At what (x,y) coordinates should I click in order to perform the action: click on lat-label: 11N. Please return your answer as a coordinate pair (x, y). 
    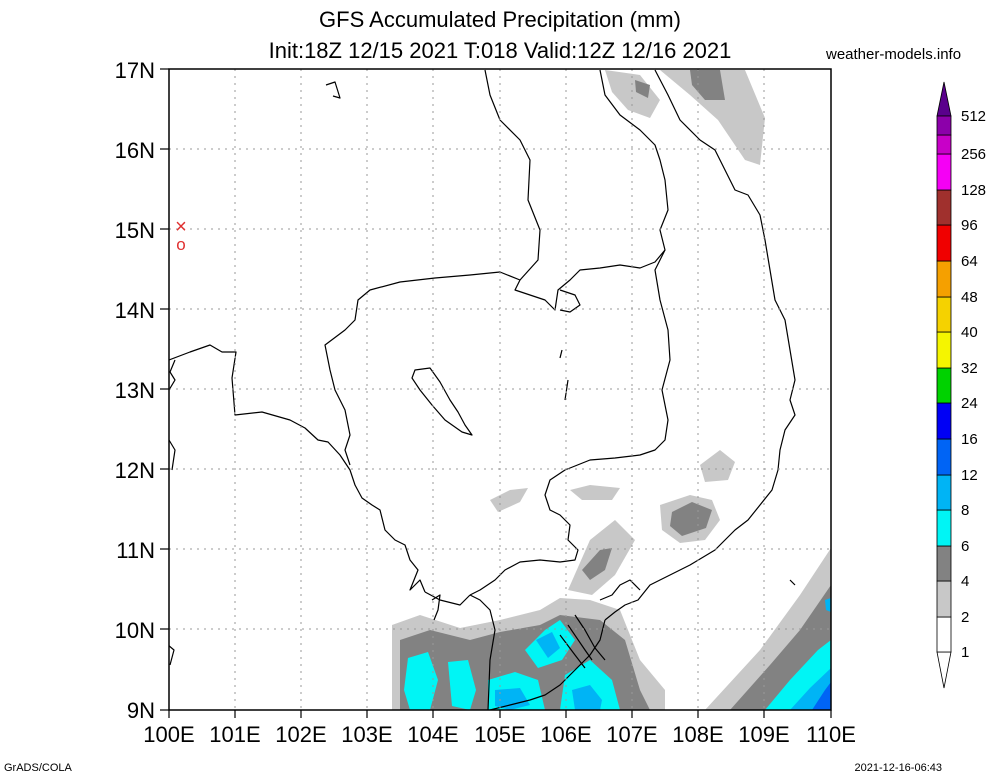
    Looking at the image, I should click on (135, 550).